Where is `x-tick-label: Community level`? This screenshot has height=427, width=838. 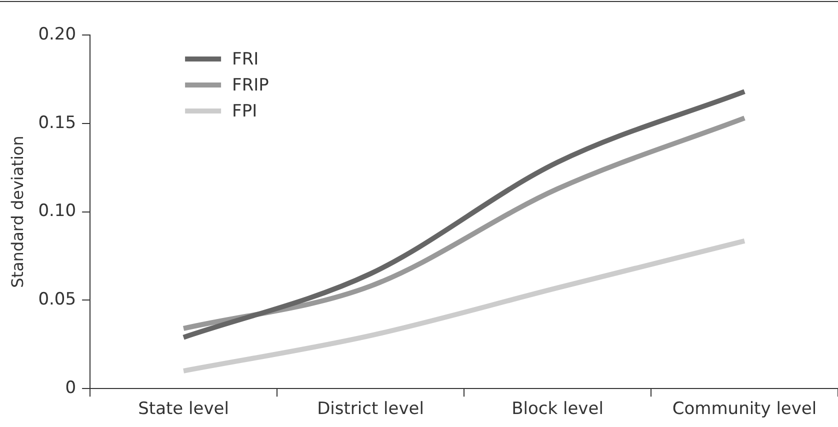 x-tick-label: Community level is located at coordinates (744, 409).